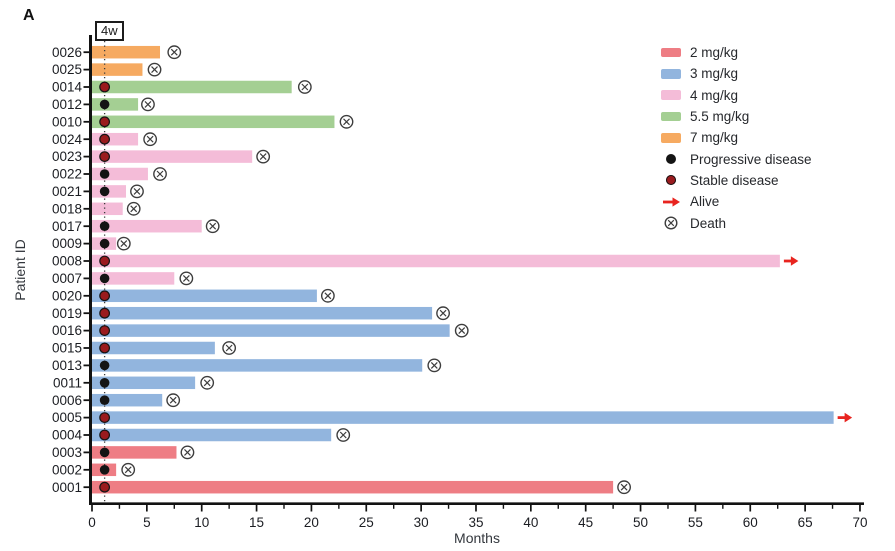 The image size is (895, 551). Describe the element at coordinates (67, 452) in the screenshot. I see `patient-id-label: 0003` at that location.